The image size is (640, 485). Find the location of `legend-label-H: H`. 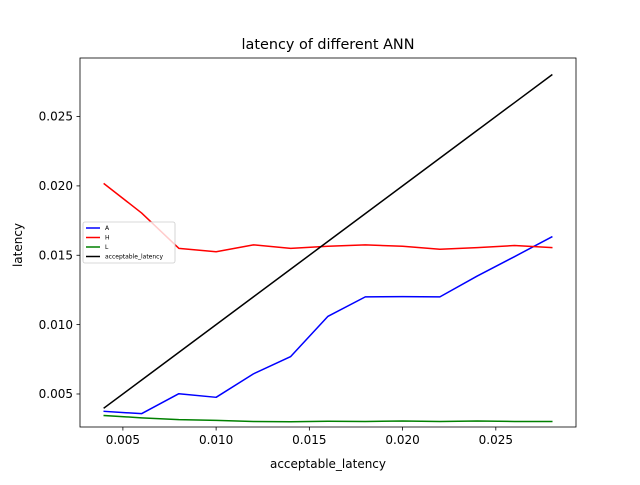

legend-label-H: H is located at coordinates (107, 238).